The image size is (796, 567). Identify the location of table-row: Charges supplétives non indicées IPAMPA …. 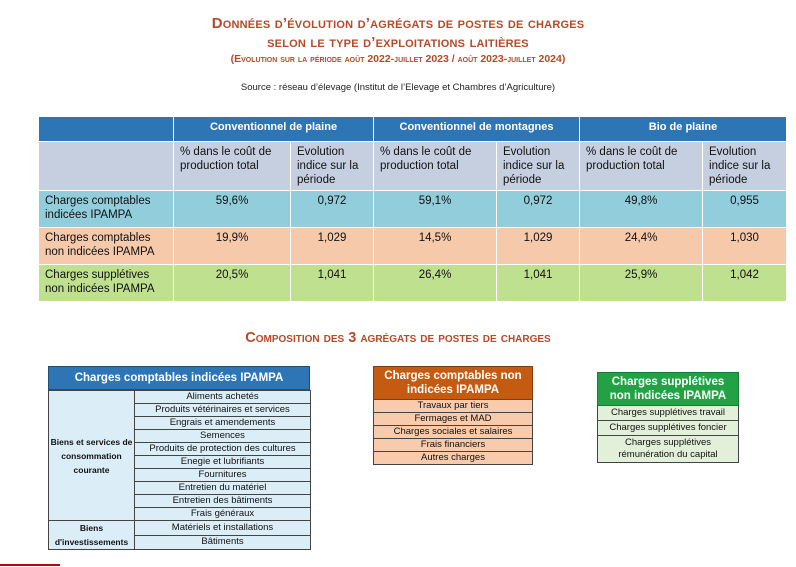
(413, 283).